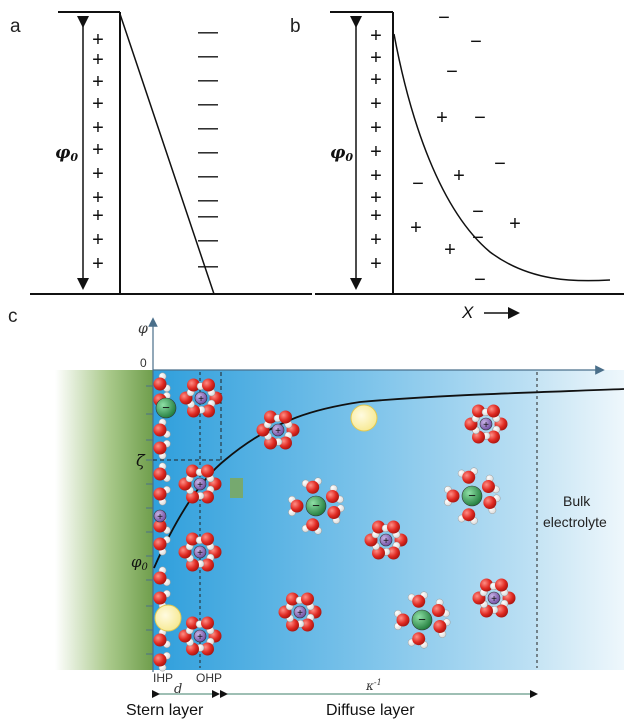  Describe the element at coordinates (373, 685) in the screenshot. I see `kappa-label: κ-1` at that location.